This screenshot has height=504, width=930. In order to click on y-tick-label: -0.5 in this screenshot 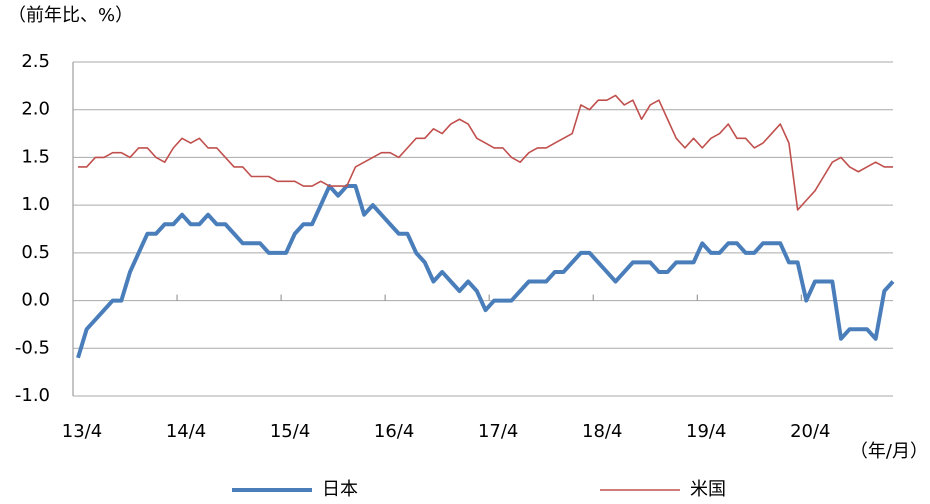, I will do `click(32, 347)`.